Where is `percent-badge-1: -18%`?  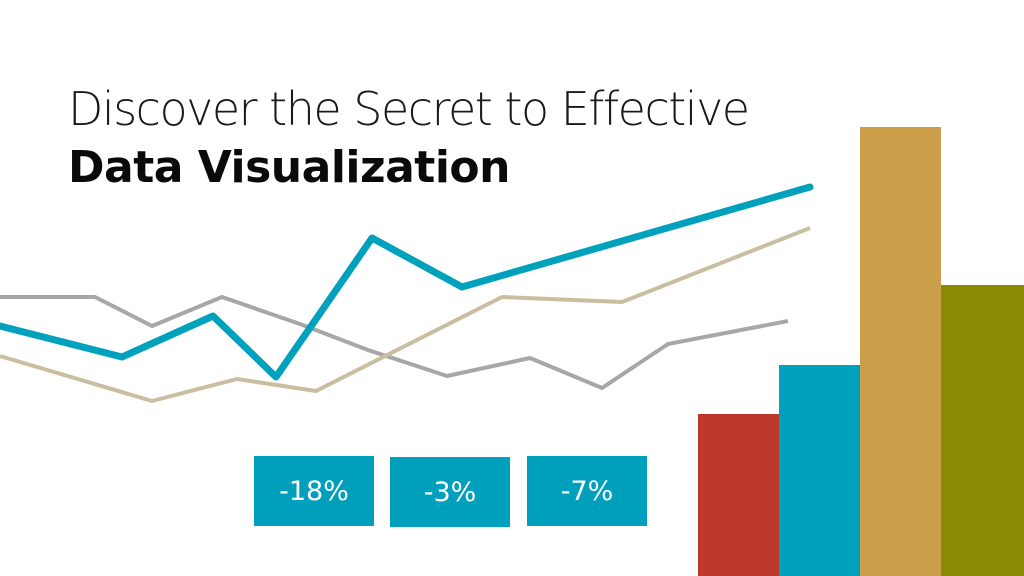
percent-badge-1: -18% is located at coordinates (314, 491).